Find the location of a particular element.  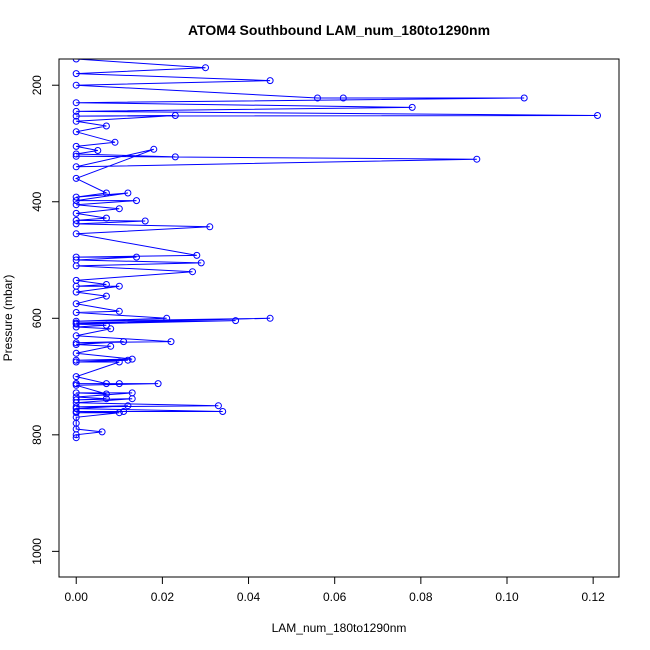

y-tick-label: 800 is located at coordinates (37, 434).